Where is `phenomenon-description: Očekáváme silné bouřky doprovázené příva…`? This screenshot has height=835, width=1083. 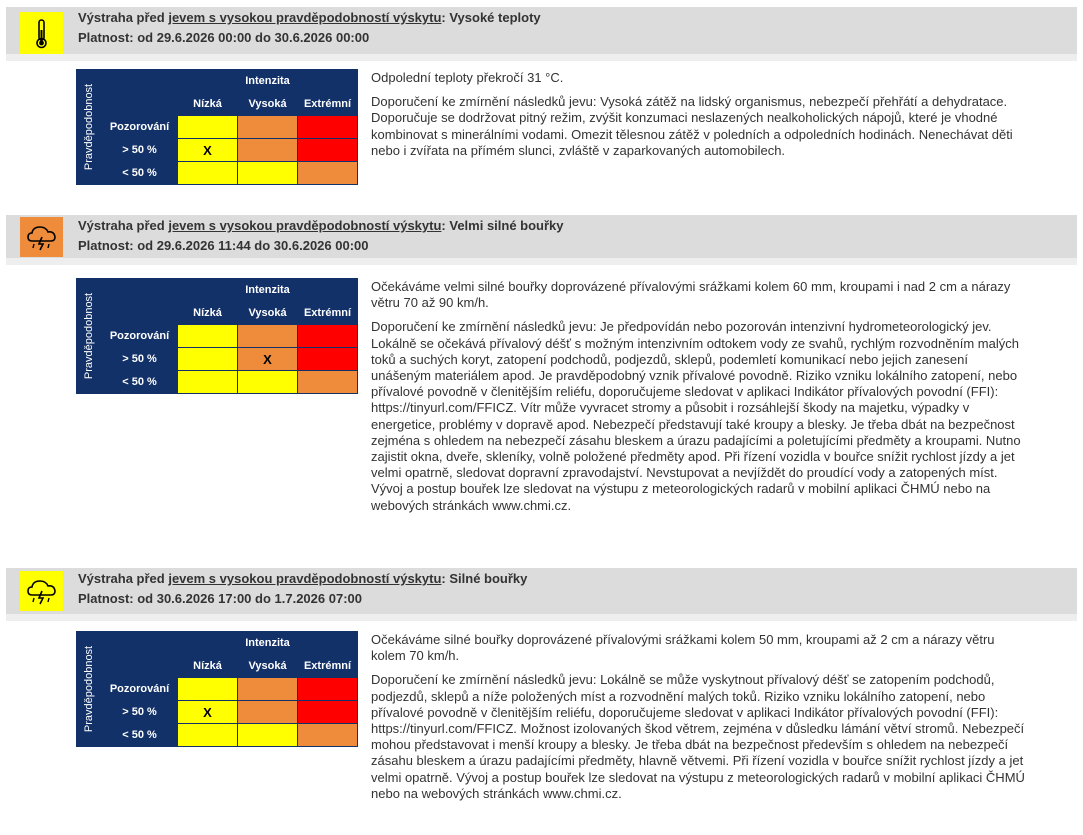
phenomenon-description: Očekáváme silné bouřky doprovázené příva… is located at coordinates (683, 648).